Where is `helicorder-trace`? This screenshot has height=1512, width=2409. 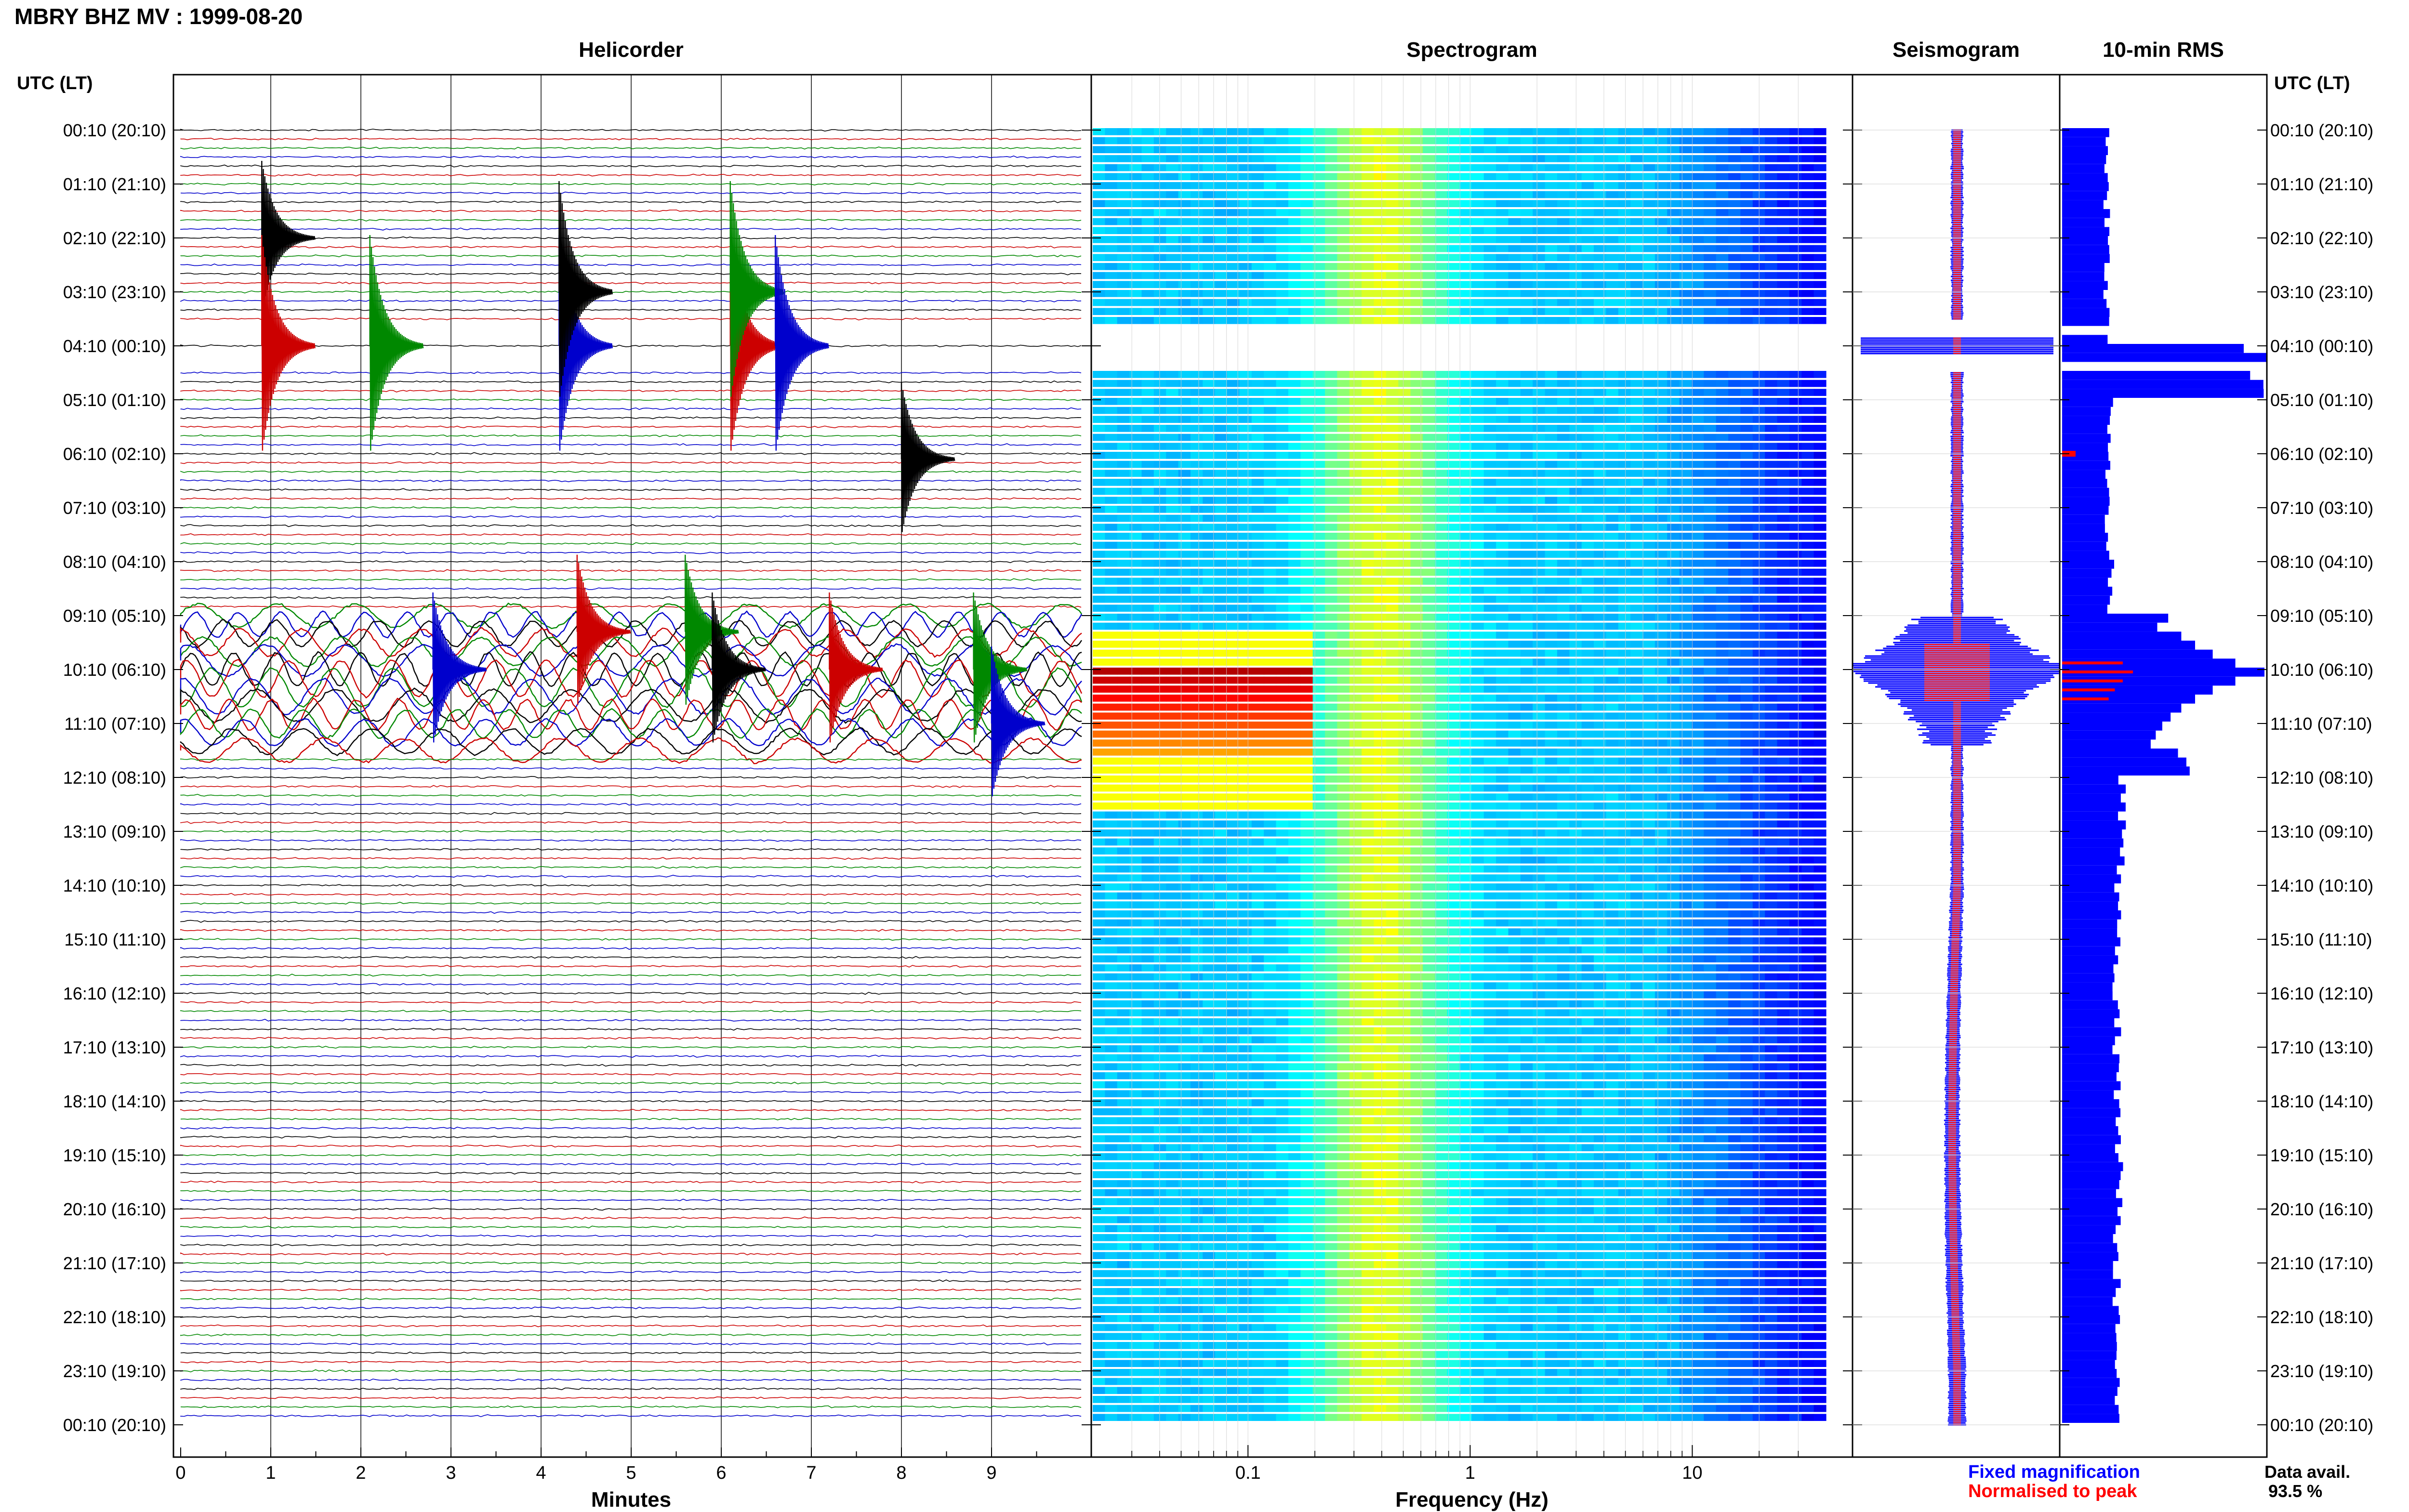
helicorder-trace is located at coordinates (631, 1379).